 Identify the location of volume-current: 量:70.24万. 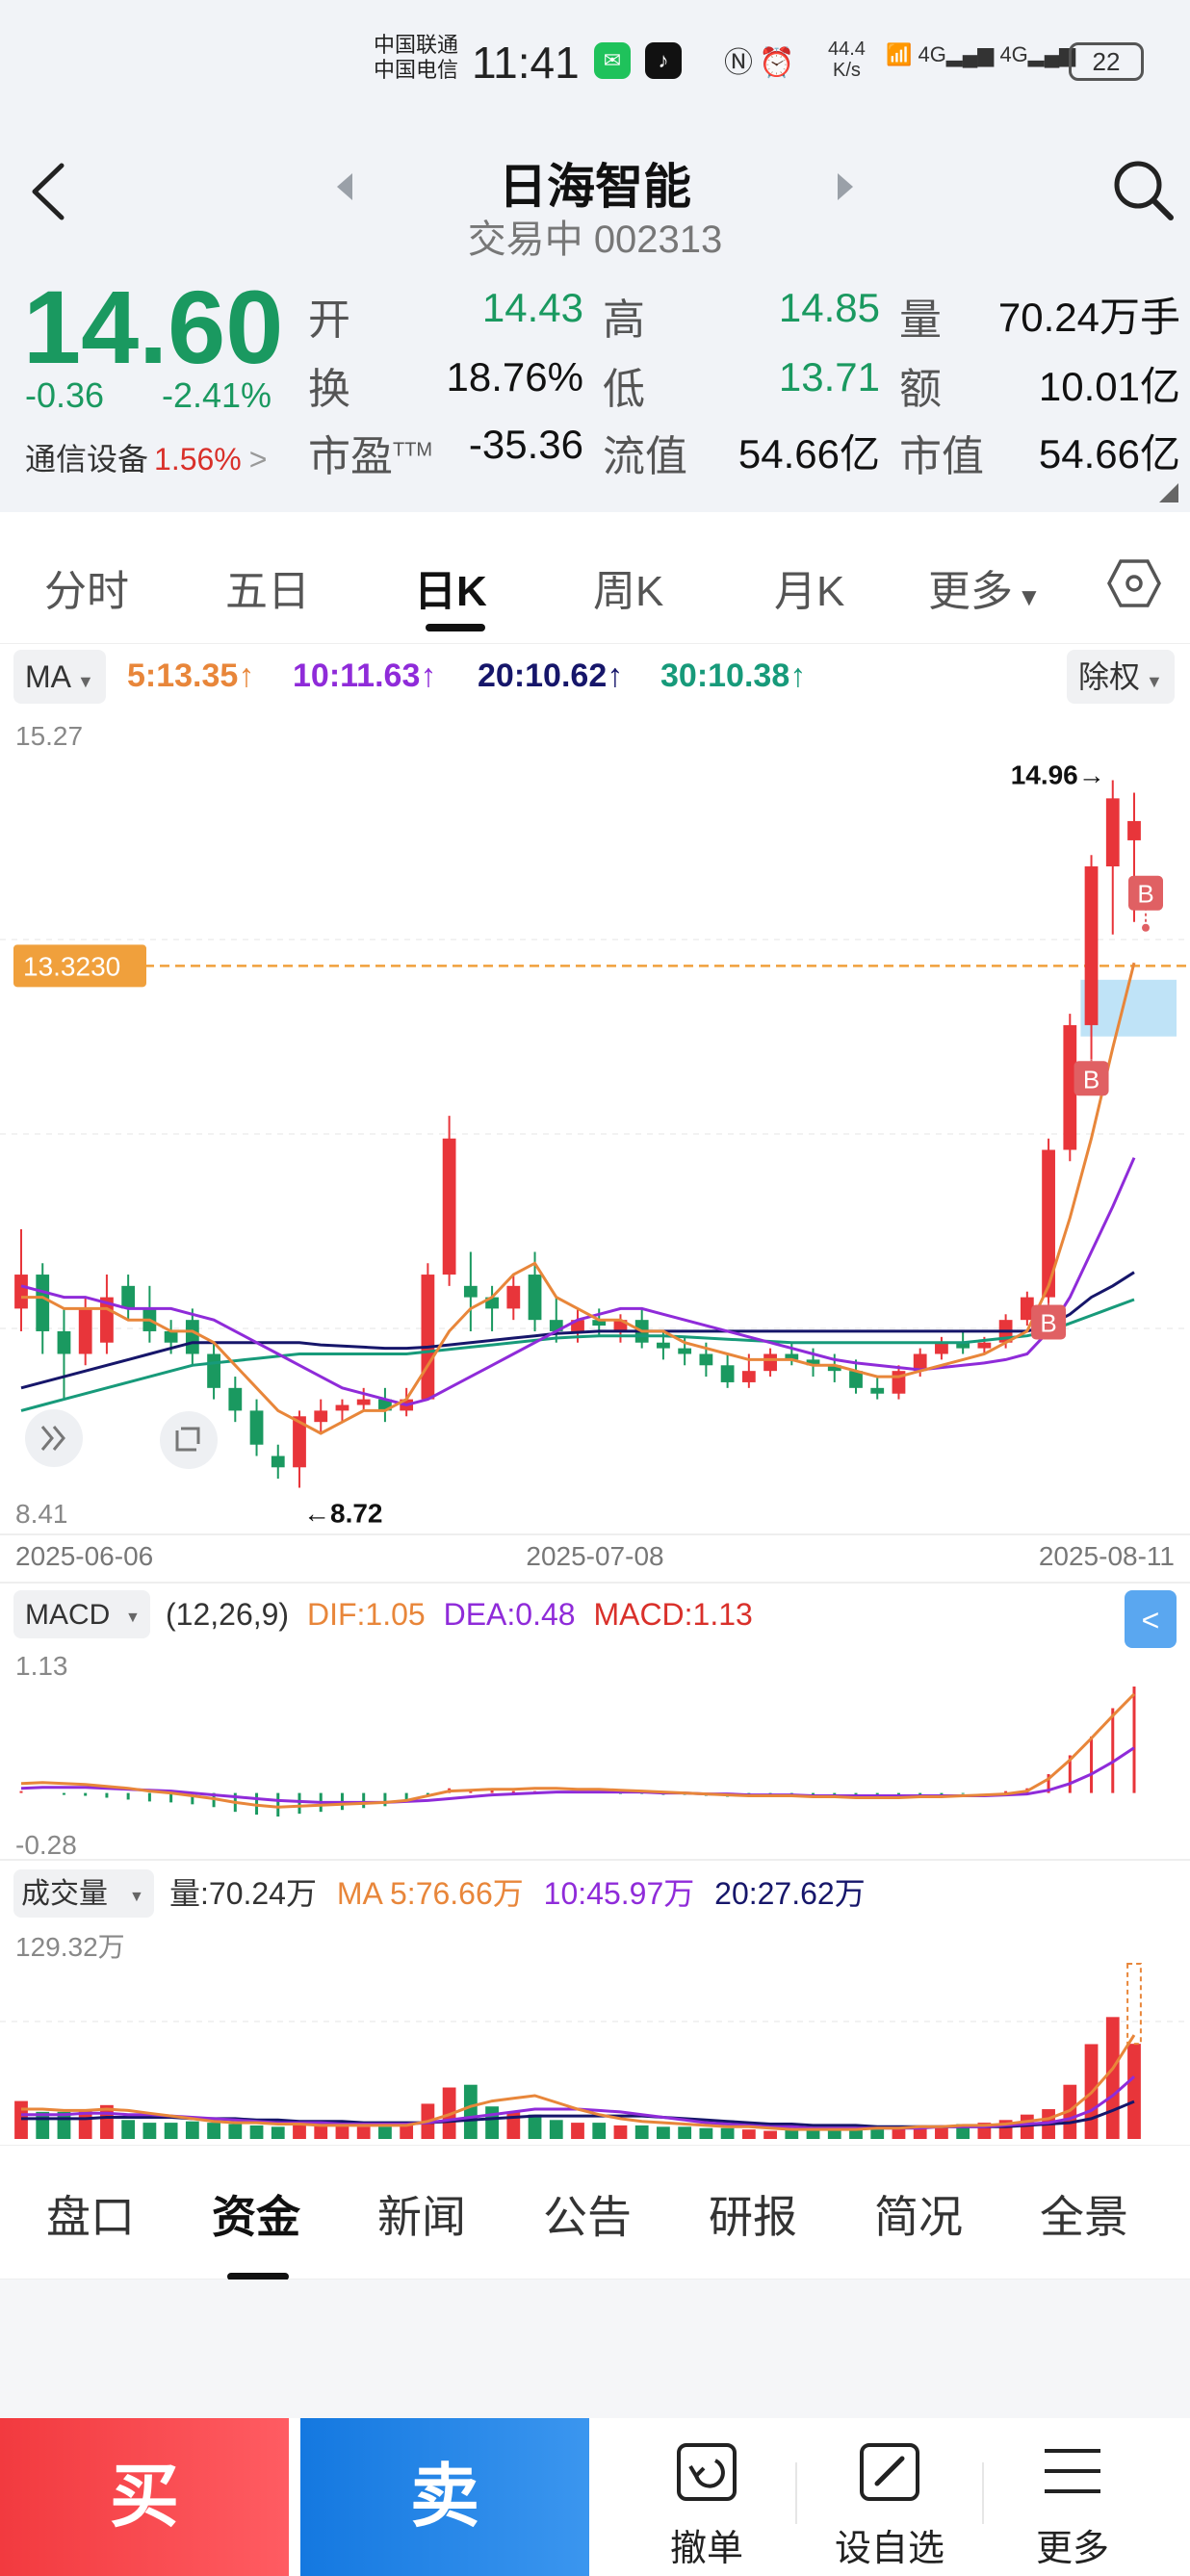
(243, 1894).